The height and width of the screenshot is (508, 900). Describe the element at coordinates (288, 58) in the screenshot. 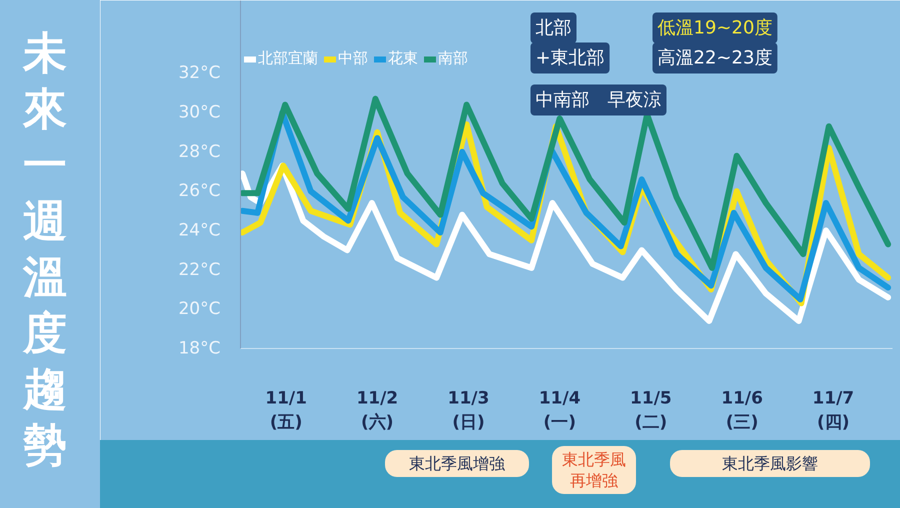

I see `legend-label: 北部宜蘭` at that location.